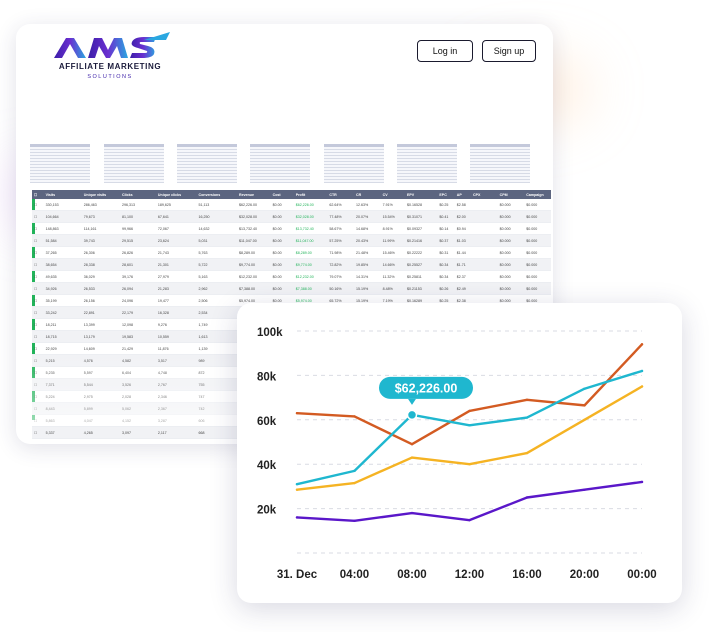 The image size is (710, 632). Describe the element at coordinates (176, 288) in the screenshot. I see `table-cell: 21,283` at that location.